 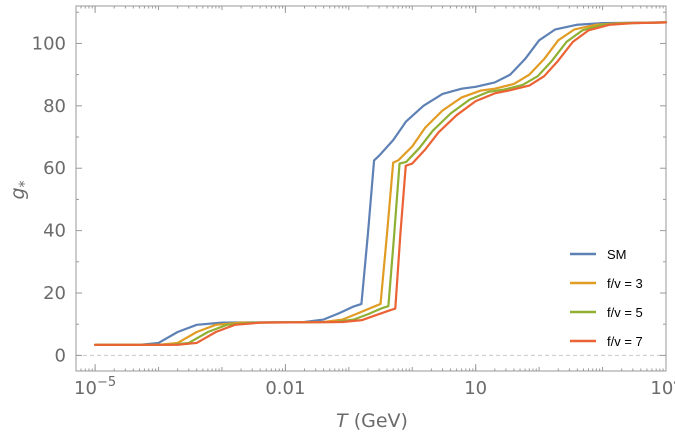 I want to click on x-axis-title: T (GeV), so click(x=372, y=421).